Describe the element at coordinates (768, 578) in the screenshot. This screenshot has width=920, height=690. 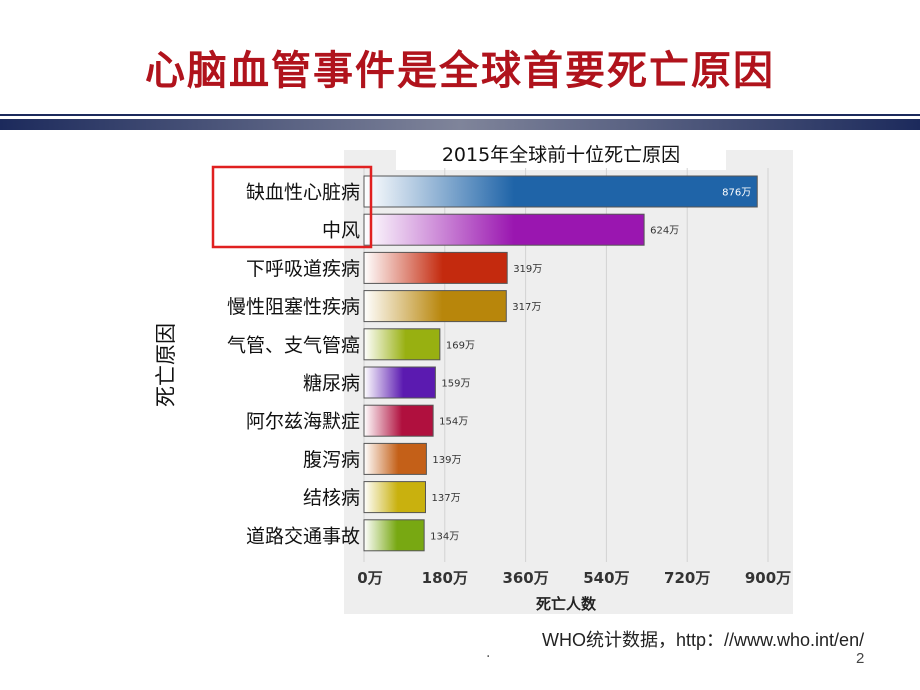
I see `x-tick-label-5: 900万` at that location.